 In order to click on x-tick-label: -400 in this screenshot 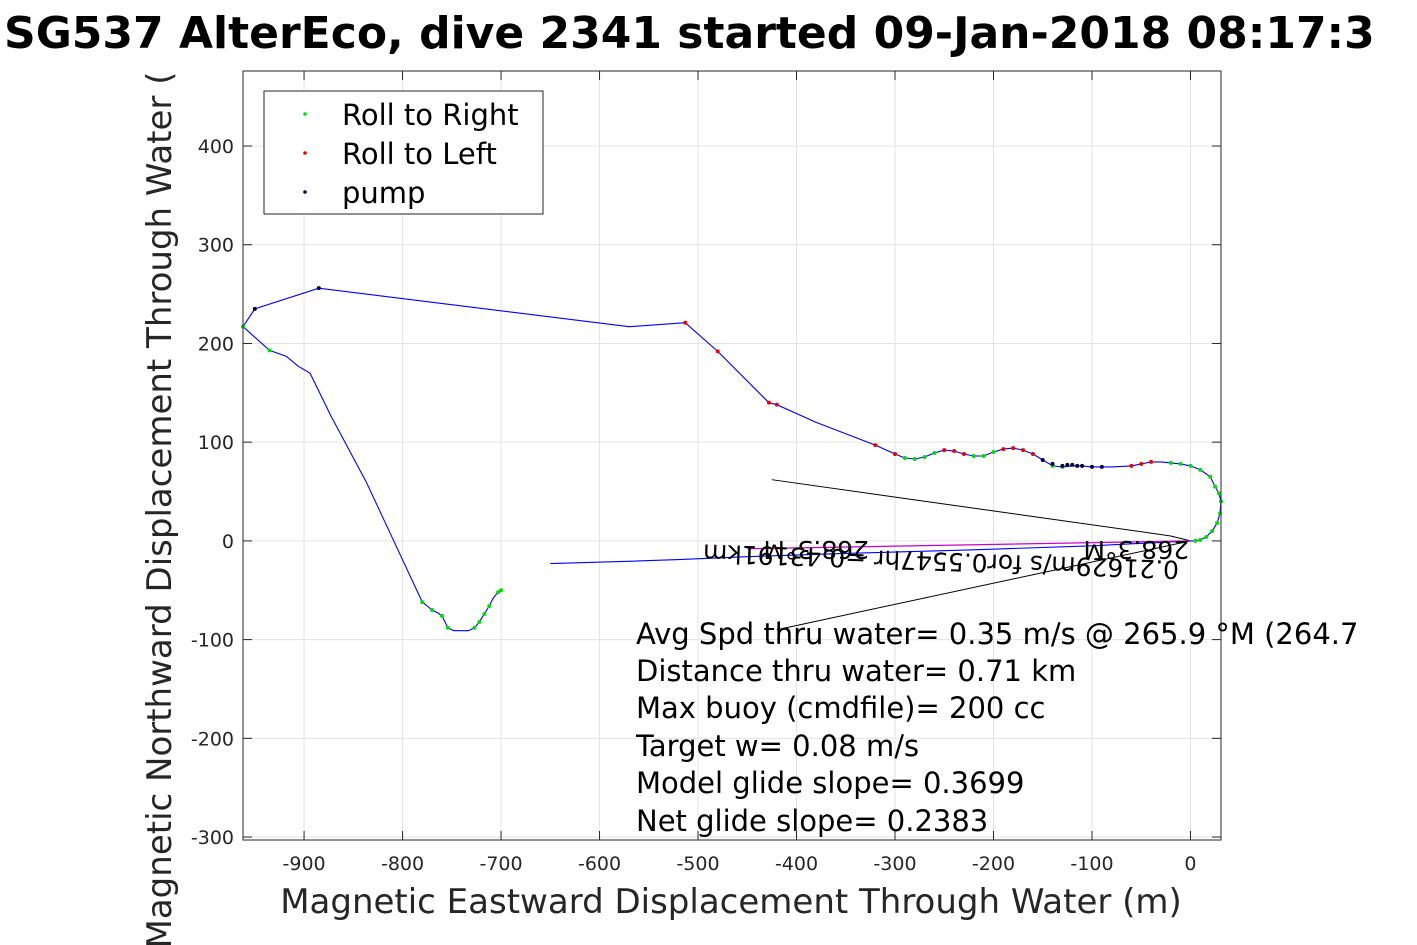, I will do `click(796, 864)`.